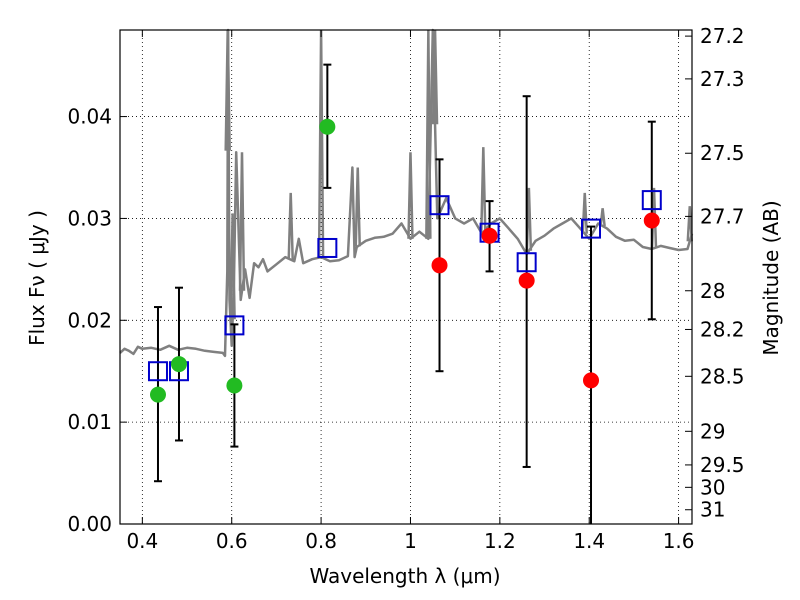 The width and height of the screenshot is (800, 600). What do you see at coordinates (89, 524) in the screenshot?
I see `y-tick-label: 0.00` at bounding box center [89, 524].